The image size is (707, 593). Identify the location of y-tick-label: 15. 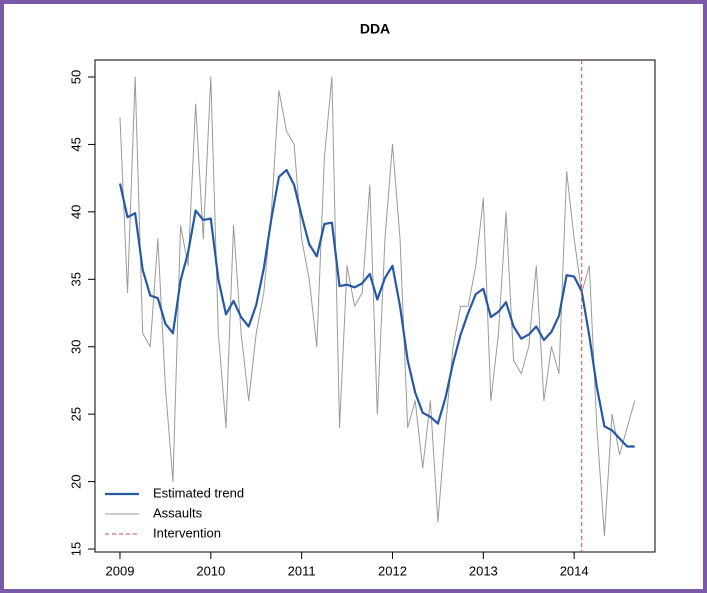
(75, 549).